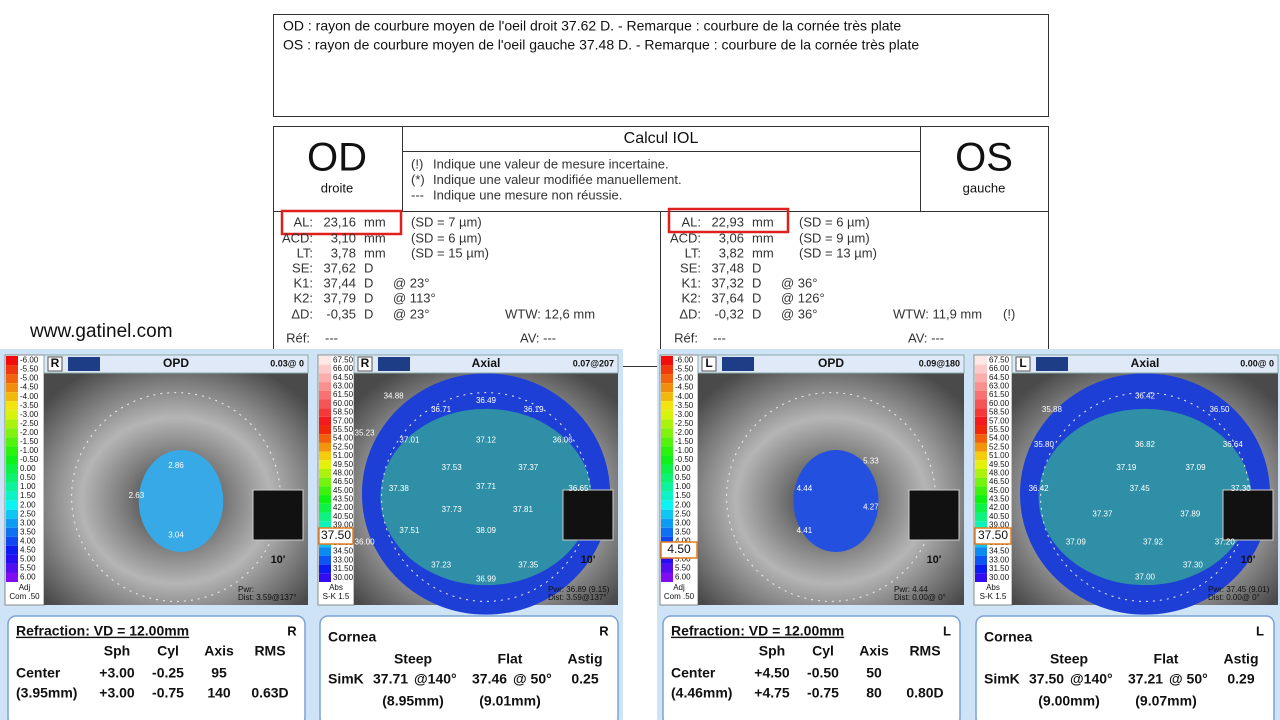 This screenshot has width=1280, height=720. Describe the element at coordinates (999, 368) in the screenshot. I see `scale-label: 66.00` at that location.